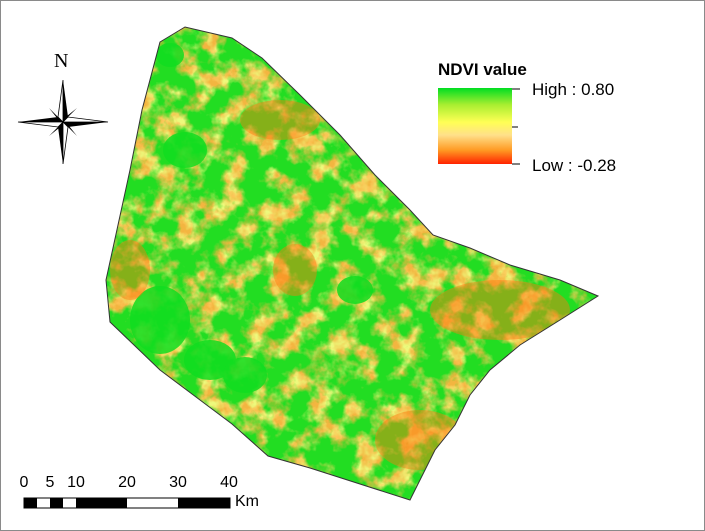 This screenshot has width=705, height=531. I want to click on north-label: N, so click(61, 61).